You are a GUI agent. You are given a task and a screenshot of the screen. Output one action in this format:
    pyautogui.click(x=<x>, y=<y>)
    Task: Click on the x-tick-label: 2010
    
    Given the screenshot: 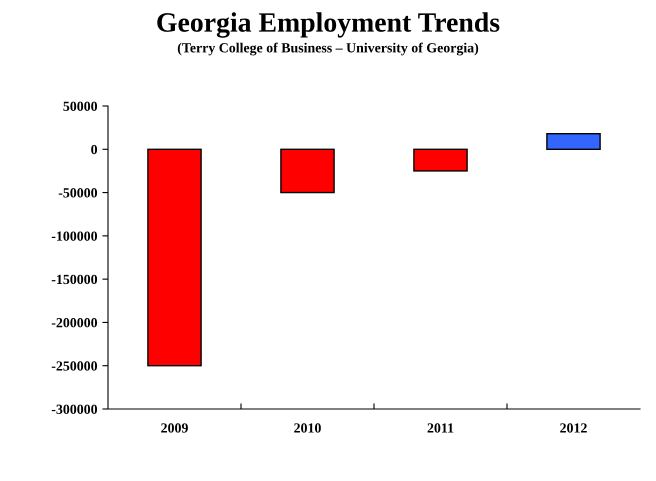 What is the action you would take?
    pyautogui.click(x=307, y=428)
    